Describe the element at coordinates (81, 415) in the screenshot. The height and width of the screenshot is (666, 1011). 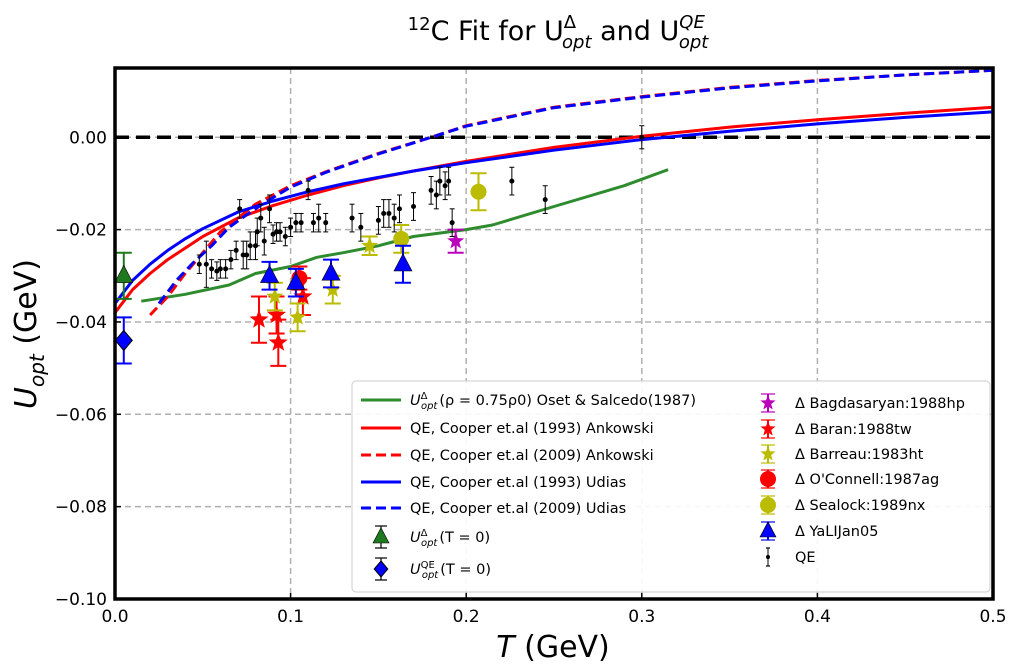
I see `y-tick-label: −0.06` at that location.